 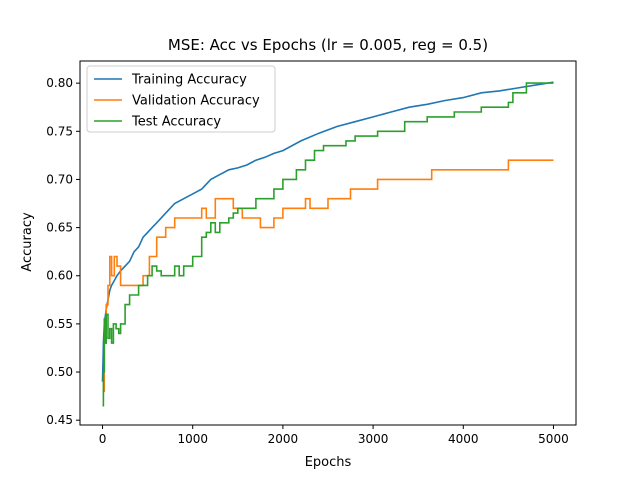 I want to click on y-tick-label: 0.55, so click(x=59, y=324).